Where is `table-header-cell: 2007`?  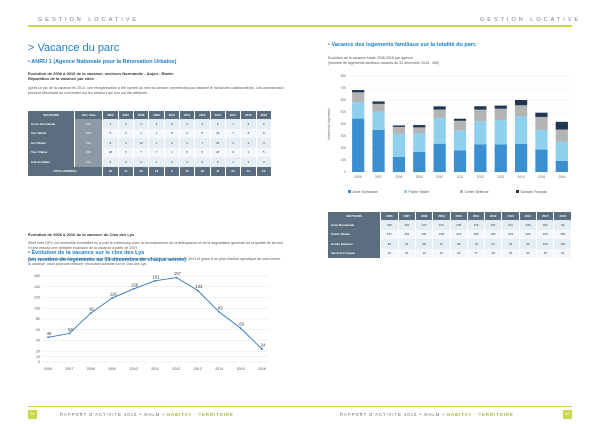 table-header-cell: 2007 is located at coordinates (407, 216).